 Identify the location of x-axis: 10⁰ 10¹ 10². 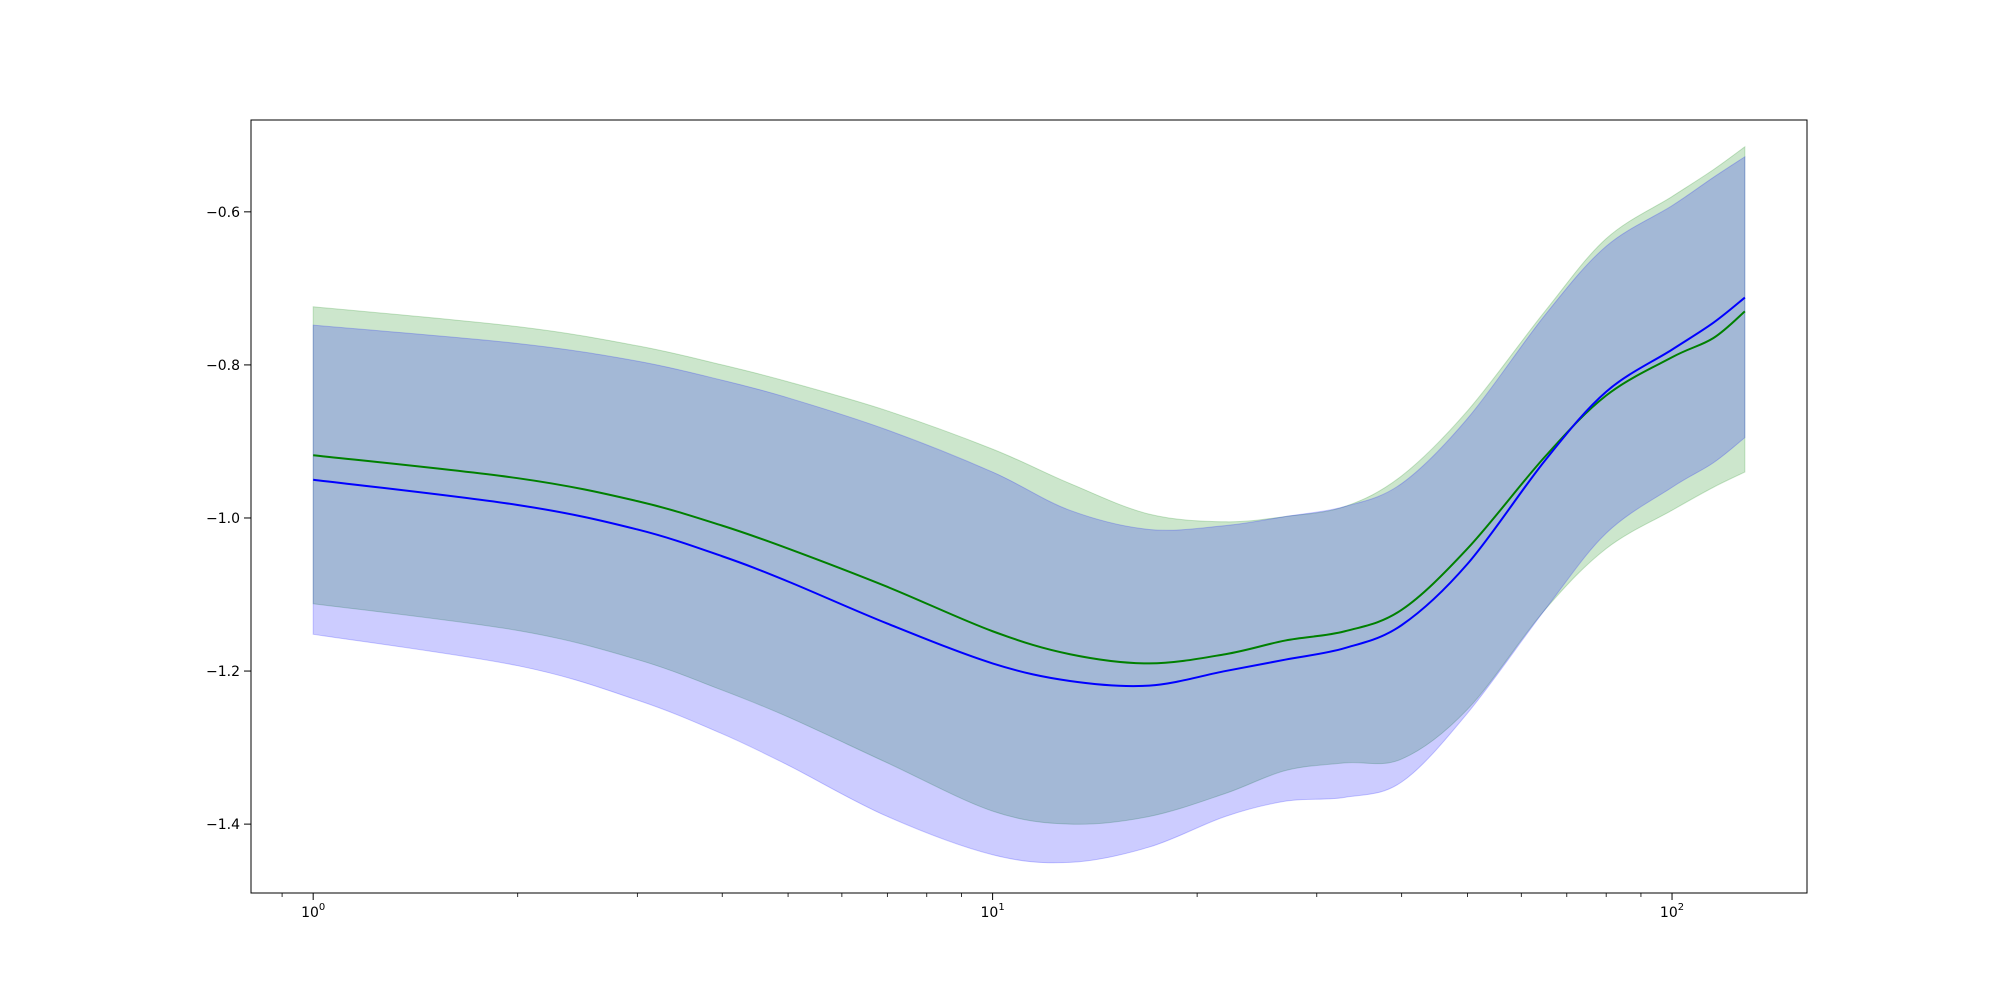
(982, 907).